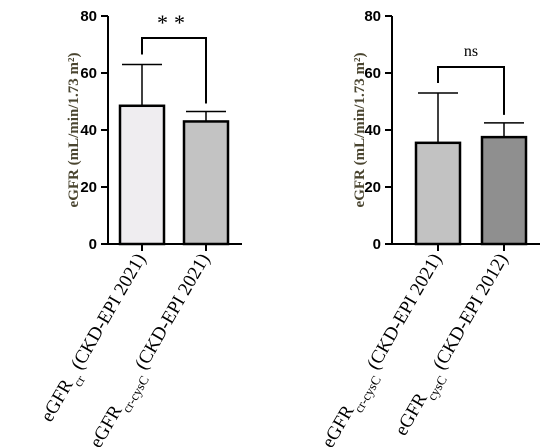 The height and width of the screenshot is (447, 550). What do you see at coordinates (454, 346) in the screenshot?
I see `category-label: eGFRcysC (CKD-EPI 2012)` at bounding box center [454, 346].